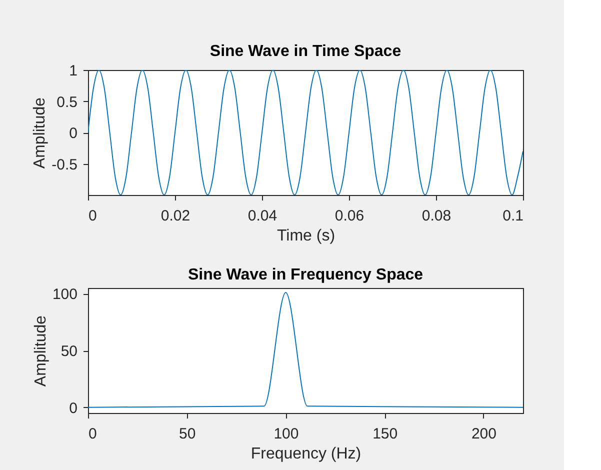 This screenshot has height=470, width=601. Describe the element at coordinates (187, 434) in the screenshot. I see `x-tick-label: 50` at that location.